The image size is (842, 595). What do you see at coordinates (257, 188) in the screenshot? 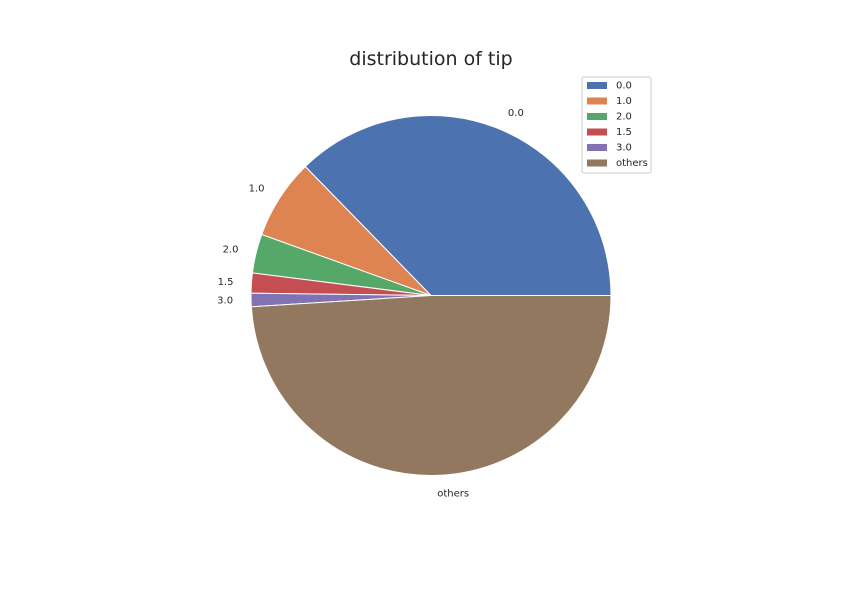
I see `slice-label: 1.0` at bounding box center [257, 188].